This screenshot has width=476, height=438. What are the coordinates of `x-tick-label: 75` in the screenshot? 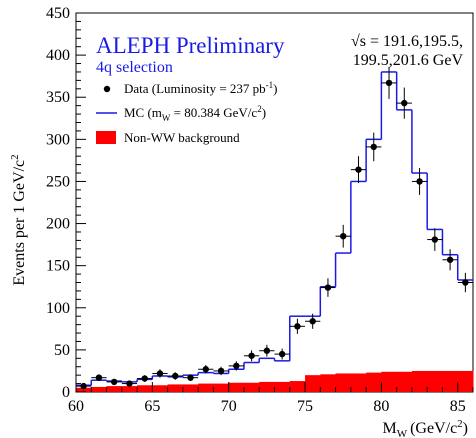 It's located at (305, 406).